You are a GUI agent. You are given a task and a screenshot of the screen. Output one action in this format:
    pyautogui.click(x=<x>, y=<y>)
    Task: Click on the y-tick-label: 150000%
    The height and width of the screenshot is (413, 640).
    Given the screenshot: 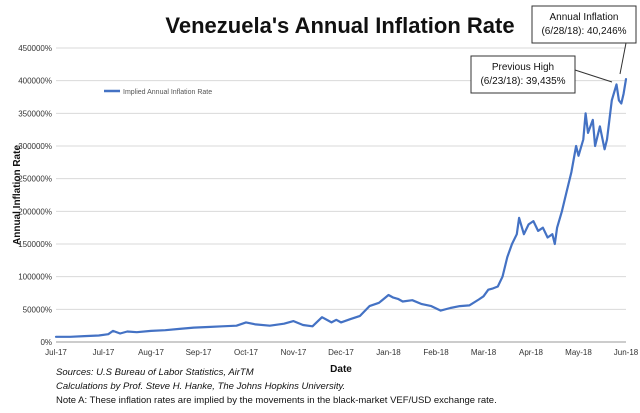 What is the action you would take?
    pyautogui.click(x=35, y=244)
    